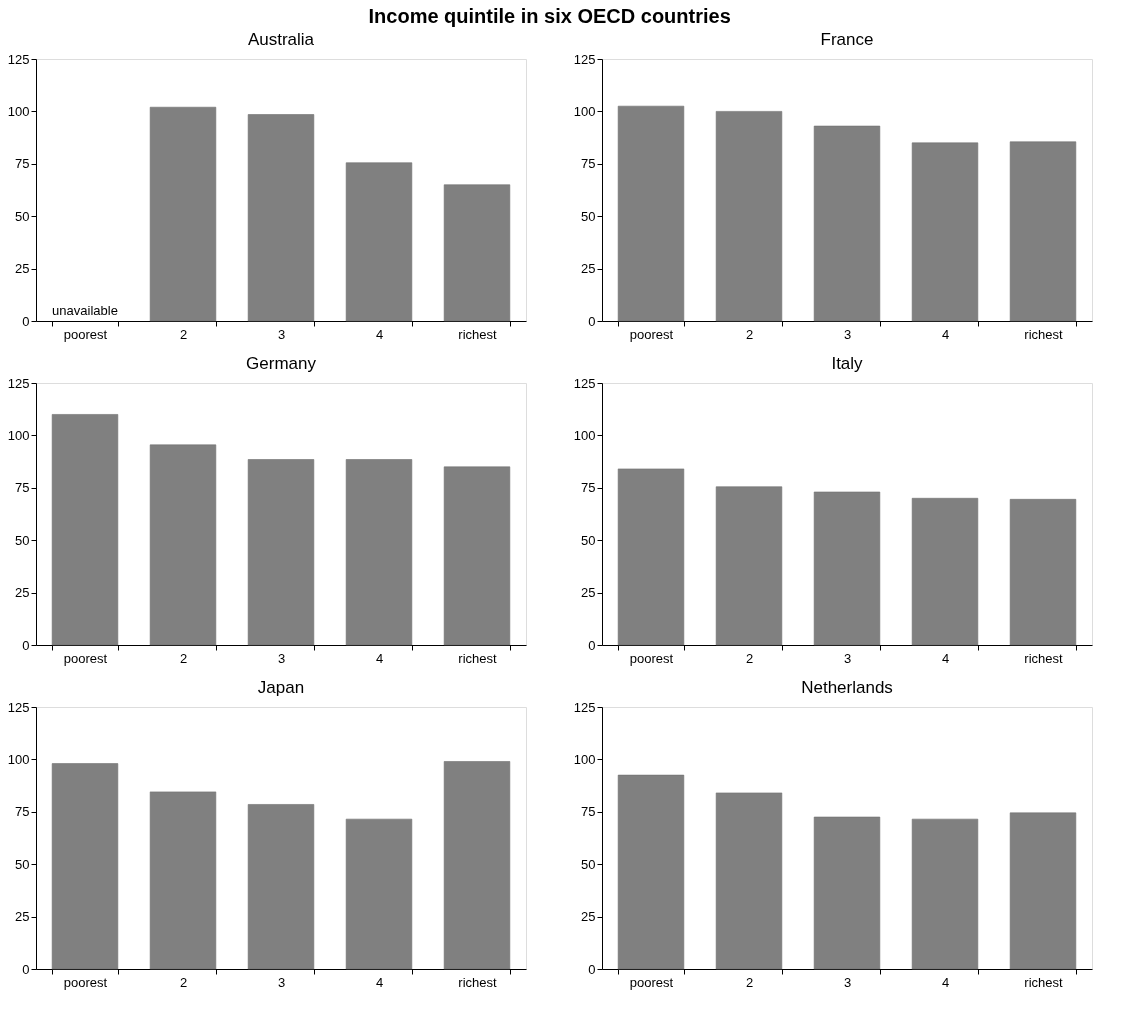  I want to click on annotation: unavailable, so click(85, 310).